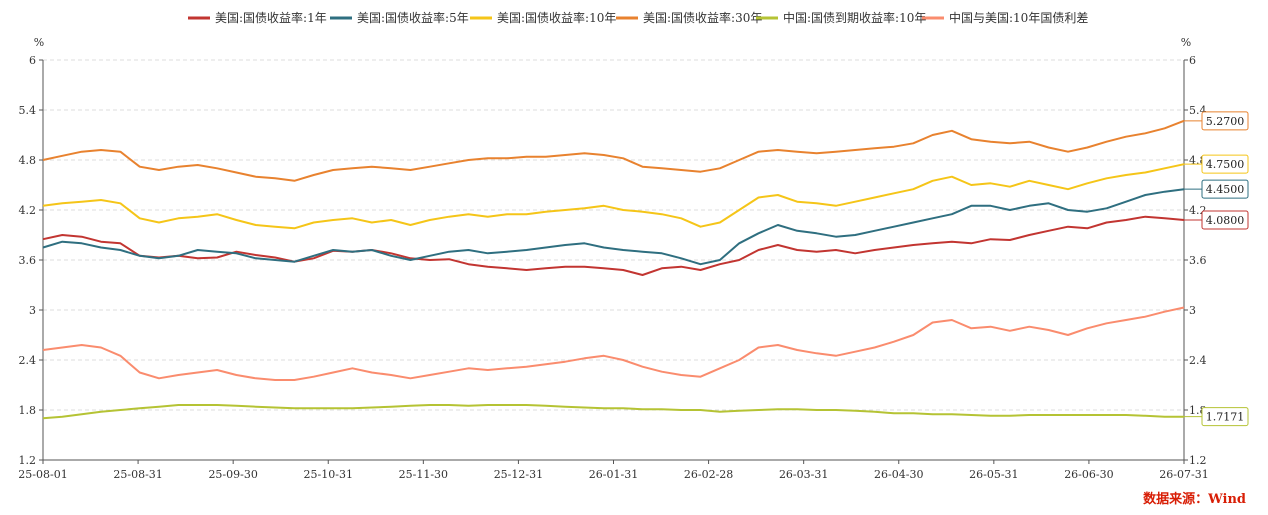 The image size is (1268, 515). What do you see at coordinates (803, 474) in the screenshot?
I see `x-tick-label: 26-03-31` at bounding box center [803, 474].